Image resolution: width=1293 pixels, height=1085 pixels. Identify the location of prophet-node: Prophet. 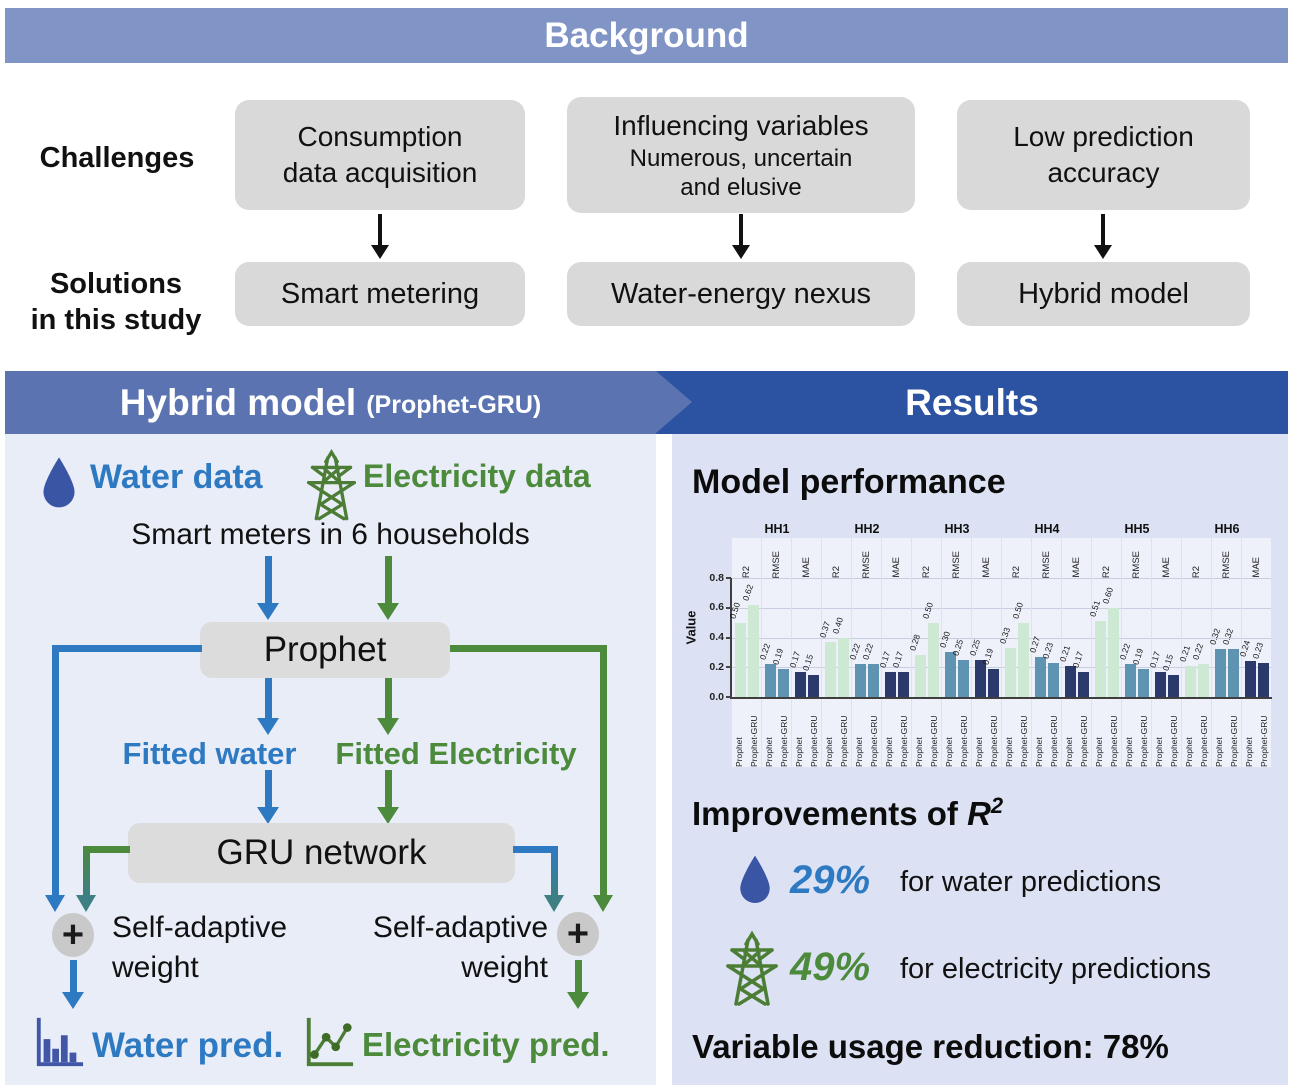
(325, 650).